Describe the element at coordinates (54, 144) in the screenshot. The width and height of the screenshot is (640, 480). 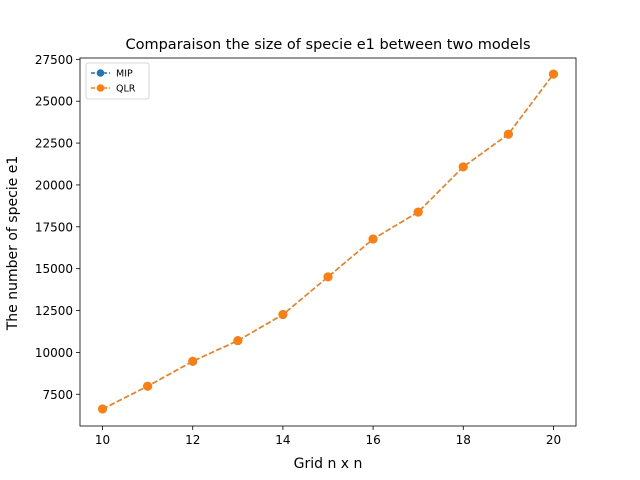
I see `y-tick-label: 22500` at that location.